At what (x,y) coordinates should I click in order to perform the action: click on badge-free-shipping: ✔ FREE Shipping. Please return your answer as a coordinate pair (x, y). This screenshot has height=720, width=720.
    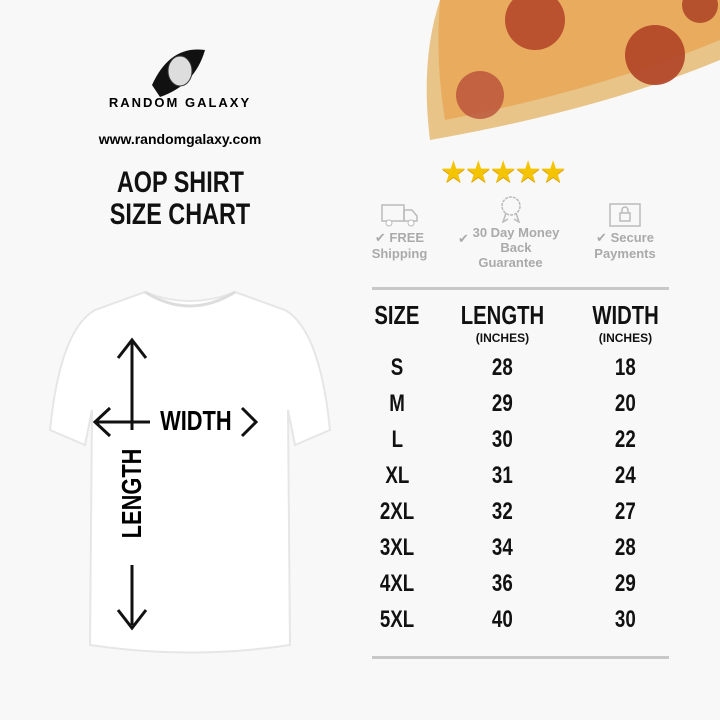
    Looking at the image, I should click on (399, 231).